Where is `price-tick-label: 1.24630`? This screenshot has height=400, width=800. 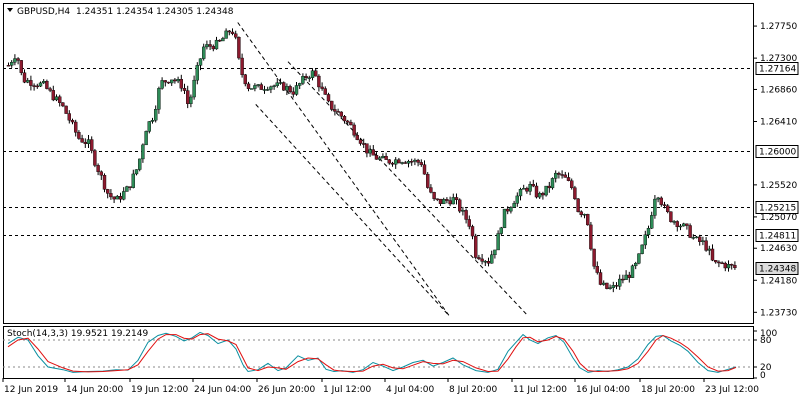 price-tick-label: 1.24630 is located at coordinates (778, 249).